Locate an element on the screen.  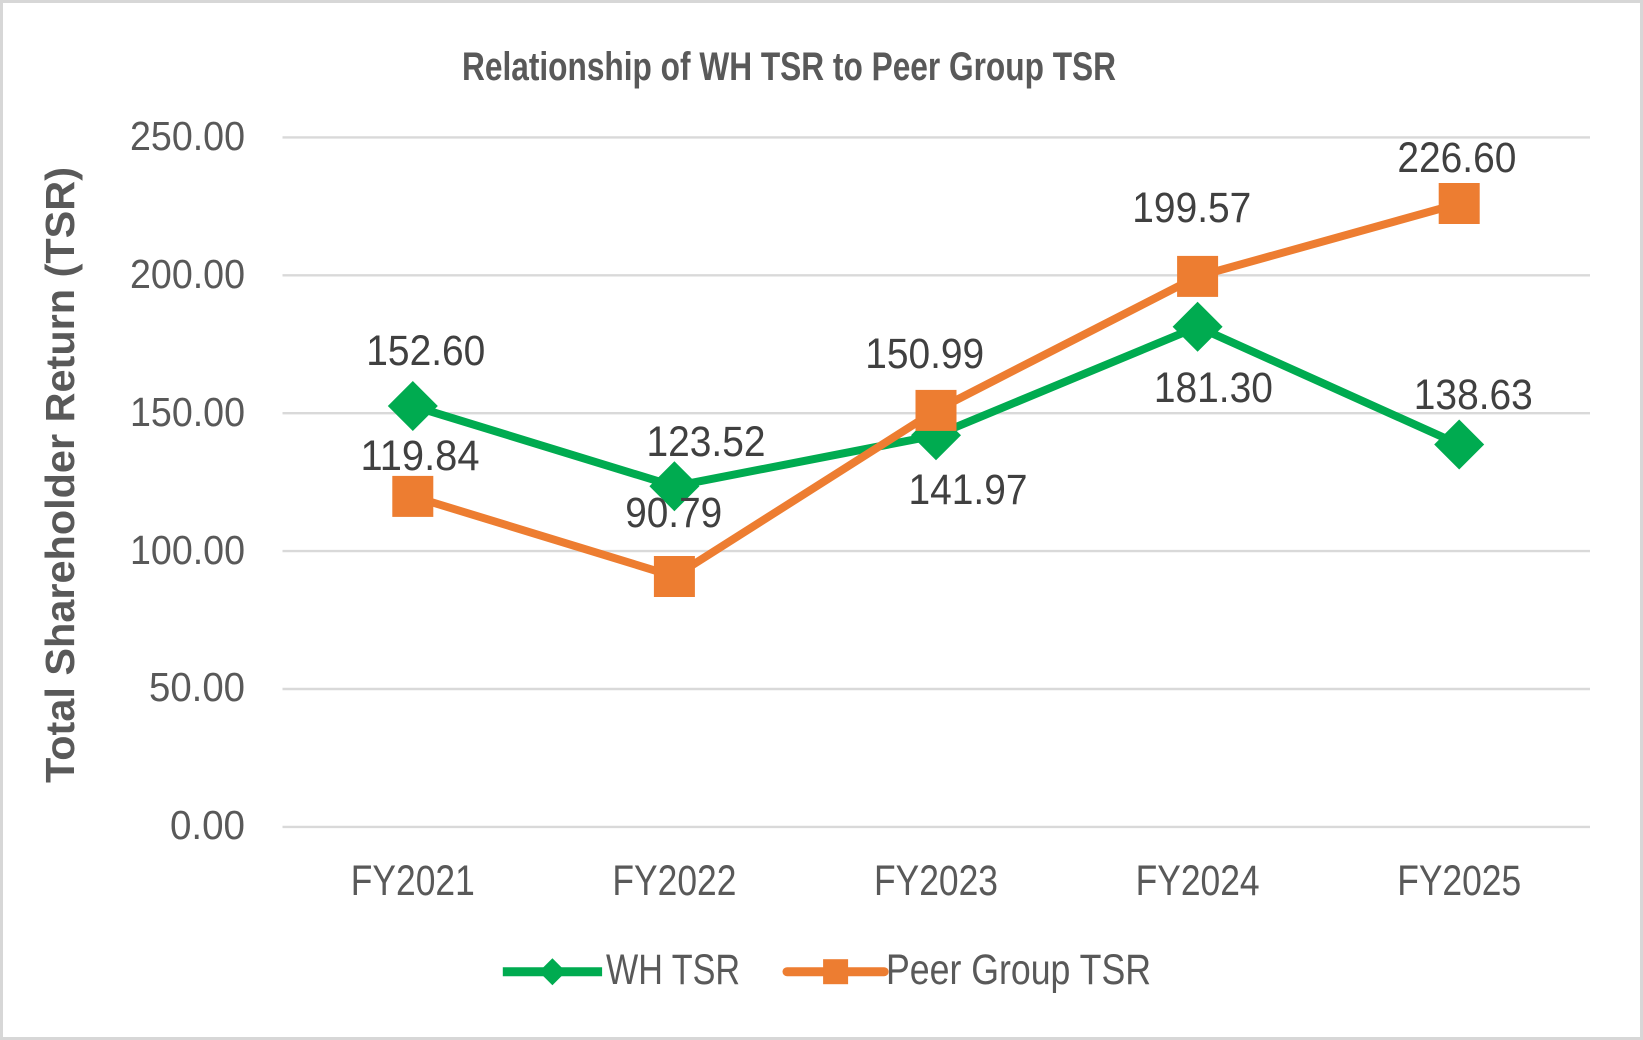
svg-text: FY2021 is located at coordinates (413, 881).